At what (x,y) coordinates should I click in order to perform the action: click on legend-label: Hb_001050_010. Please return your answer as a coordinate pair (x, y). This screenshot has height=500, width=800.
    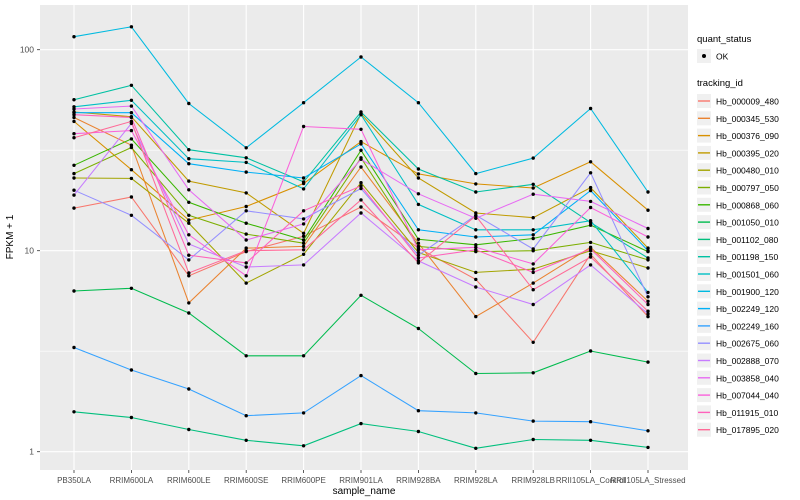
    Looking at the image, I should click on (747, 223).